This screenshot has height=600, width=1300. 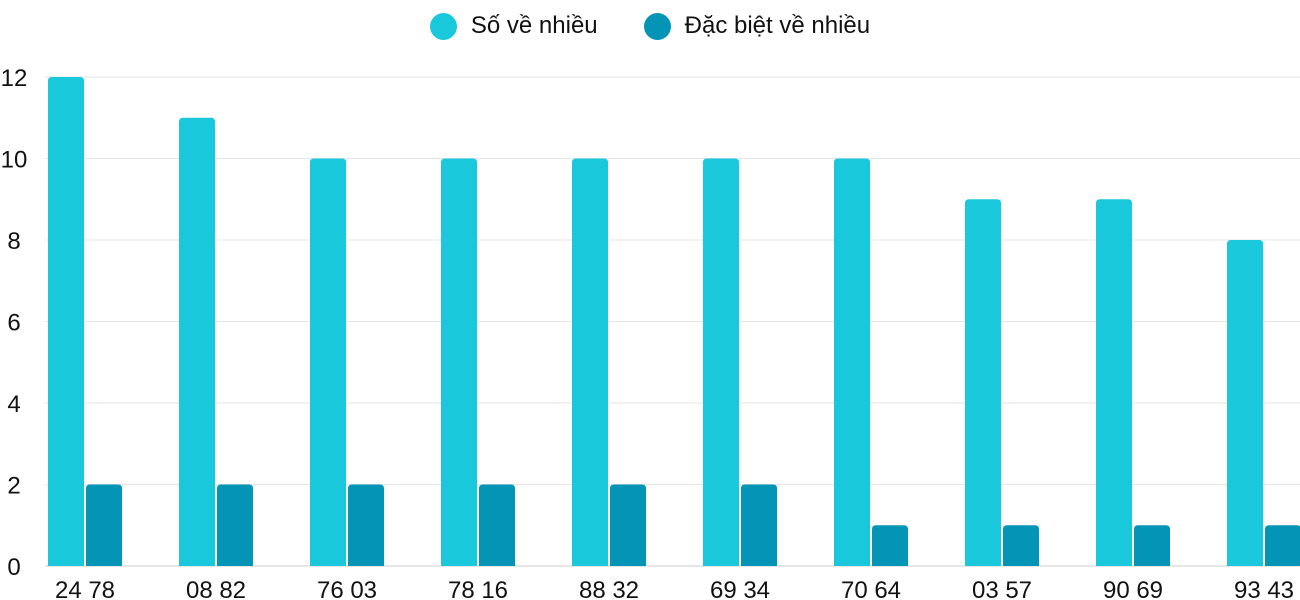 I want to click on legend-item-dac-biet-ve-nhieu: Đặc biệt về nhiều, so click(x=757, y=26).